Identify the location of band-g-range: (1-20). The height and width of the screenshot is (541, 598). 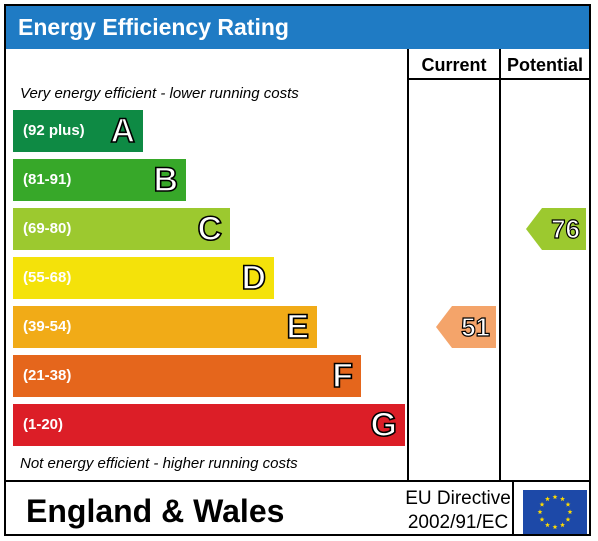
(43, 424).